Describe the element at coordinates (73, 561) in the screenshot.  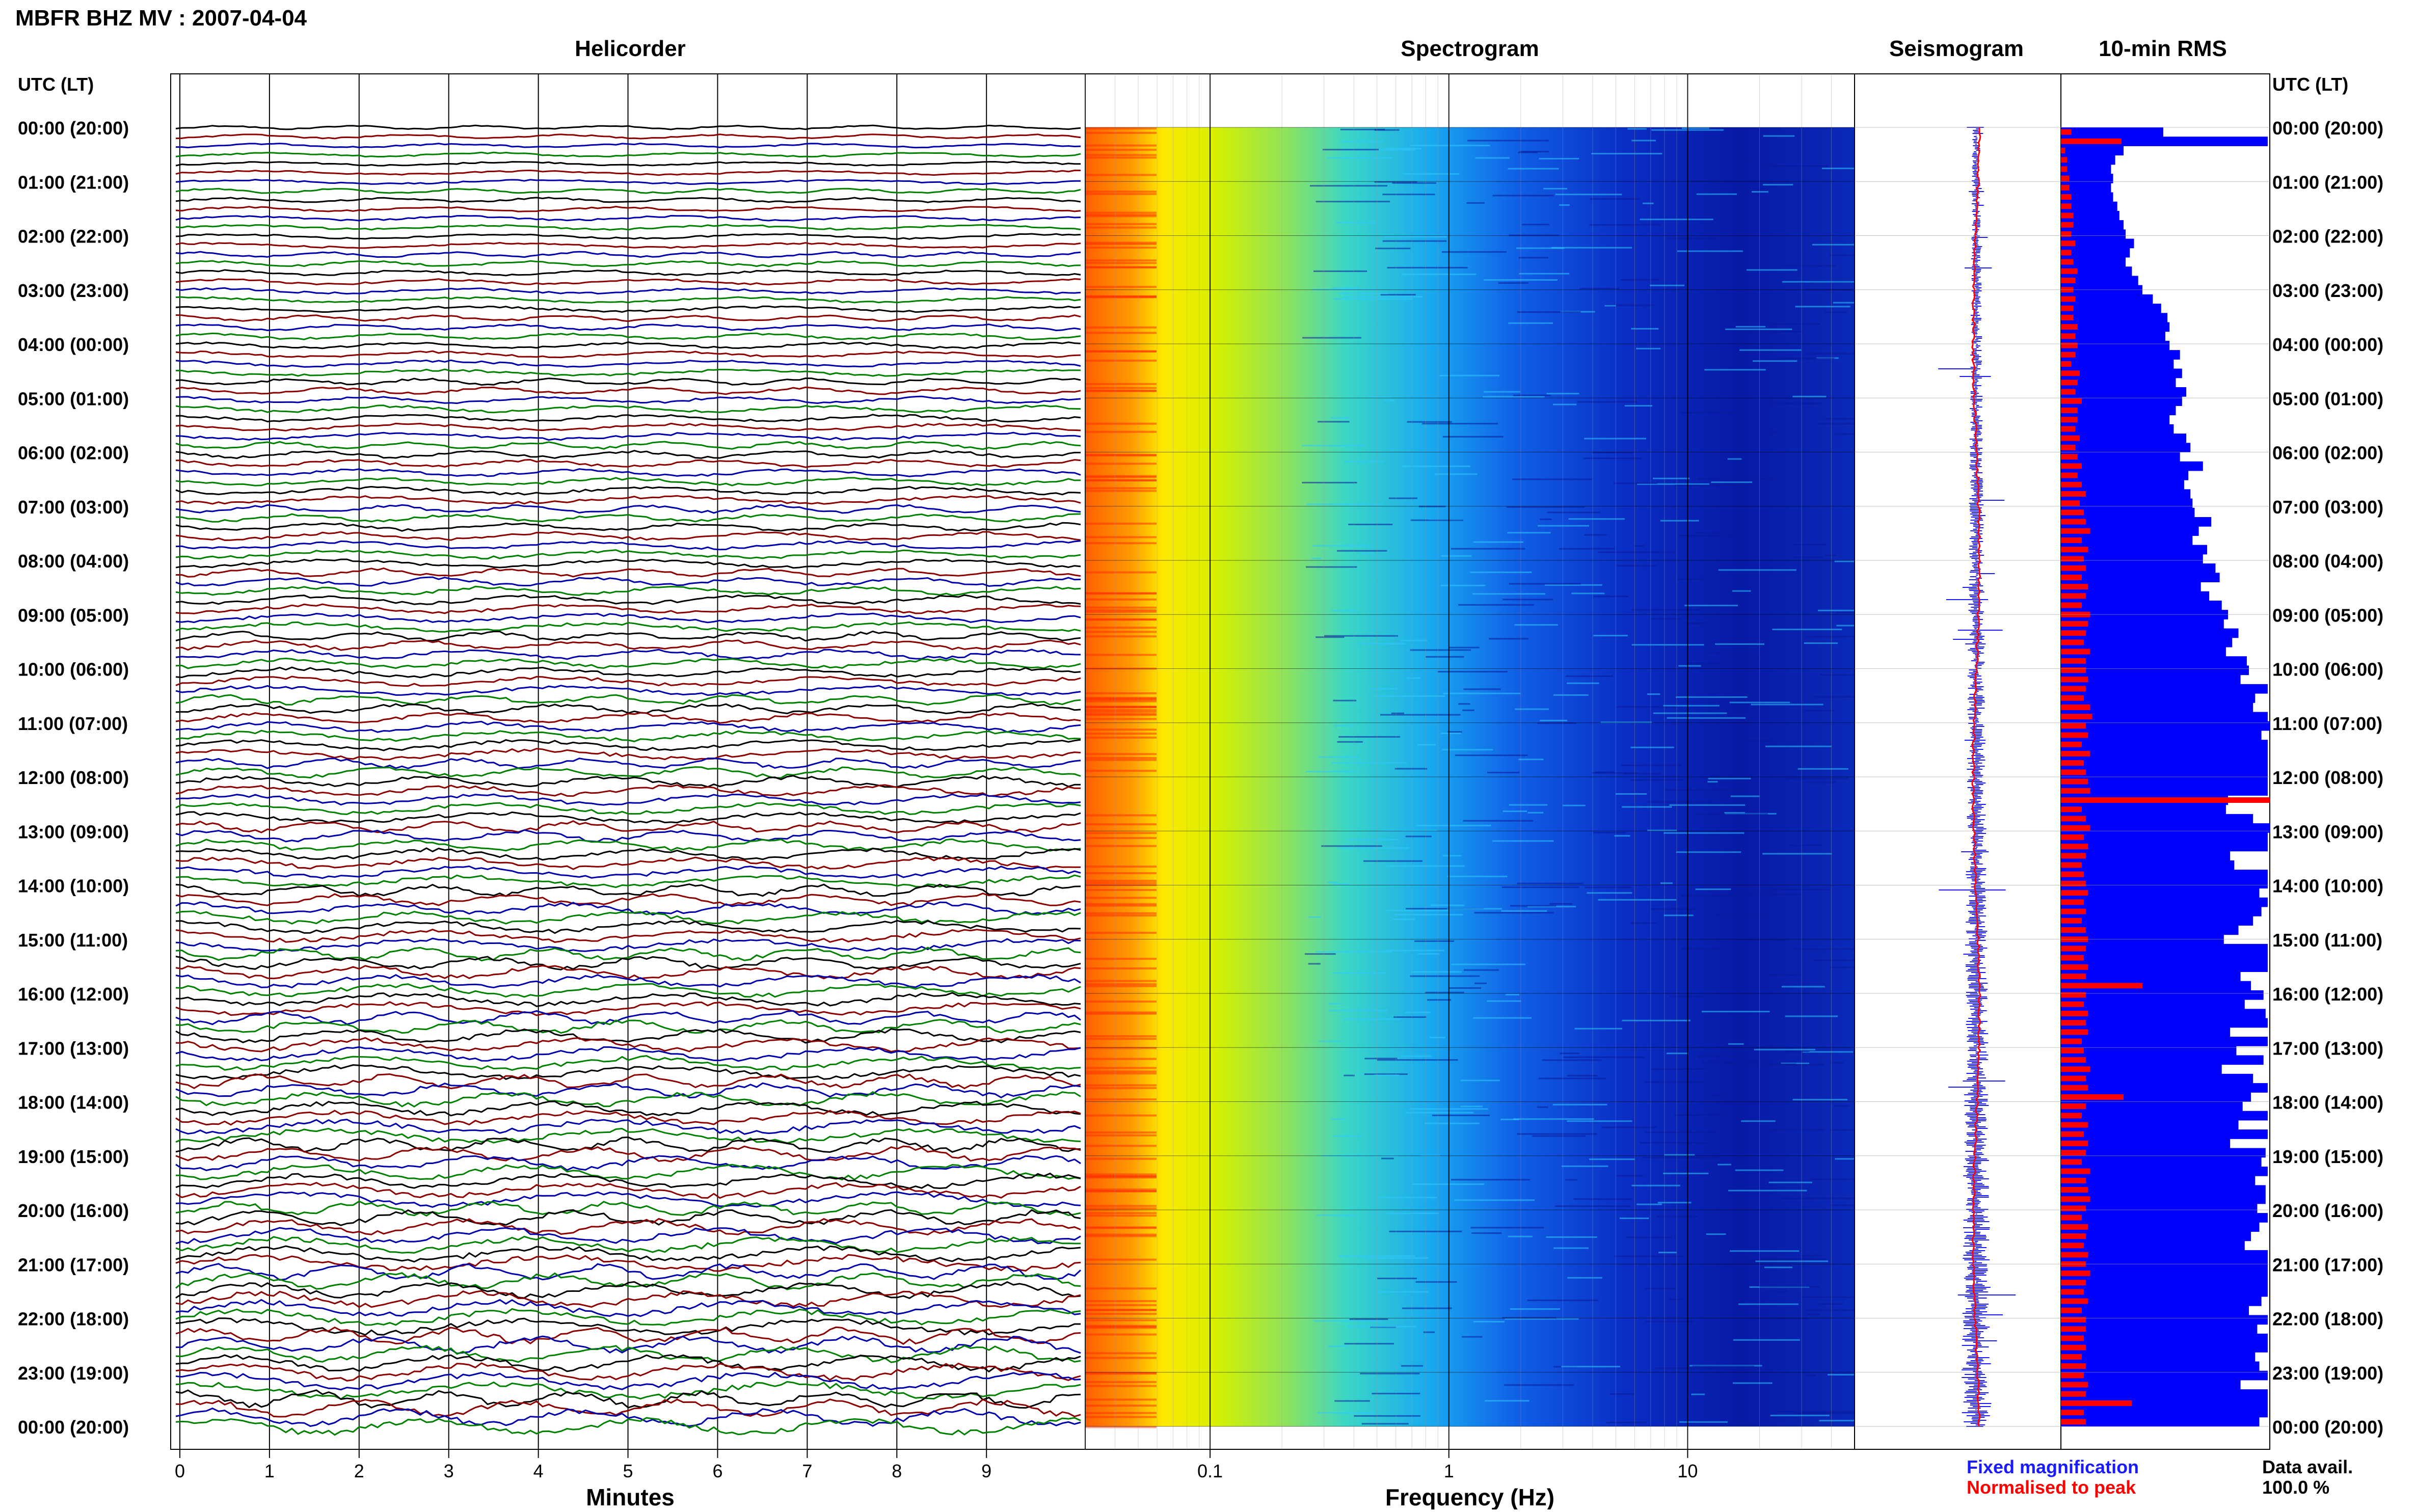
I see `hour-label-left: 08:00 (04:00)` at that location.